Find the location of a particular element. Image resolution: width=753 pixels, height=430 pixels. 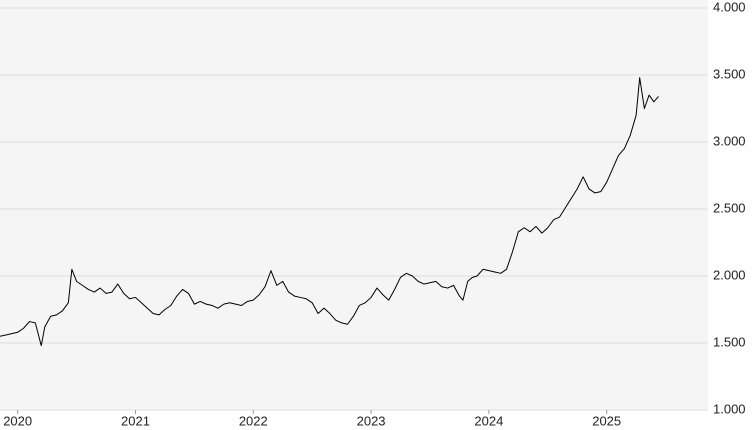

x-tick-label: 2022 is located at coordinates (253, 420).